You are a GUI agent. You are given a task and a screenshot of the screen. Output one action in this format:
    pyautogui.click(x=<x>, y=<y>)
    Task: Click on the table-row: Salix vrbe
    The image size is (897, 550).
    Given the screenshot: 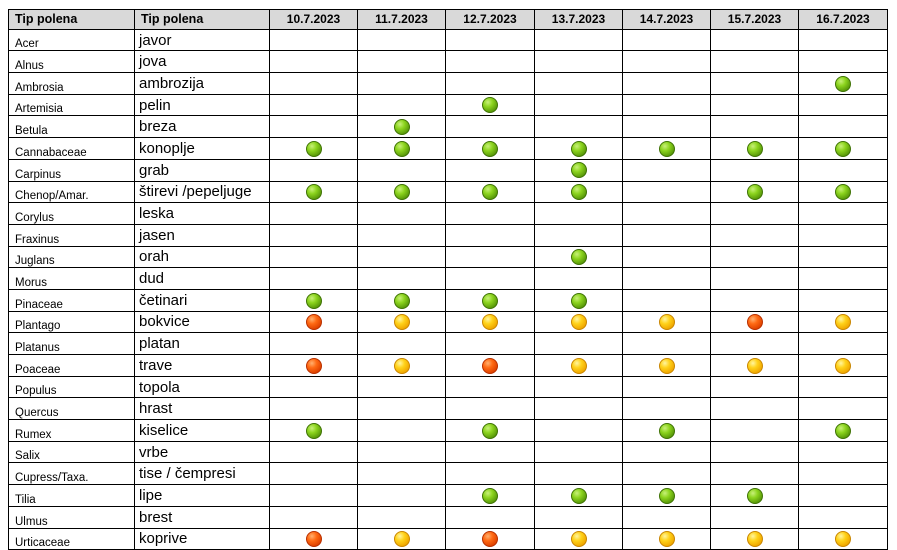 What is the action you would take?
    pyautogui.click(x=448, y=452)
    